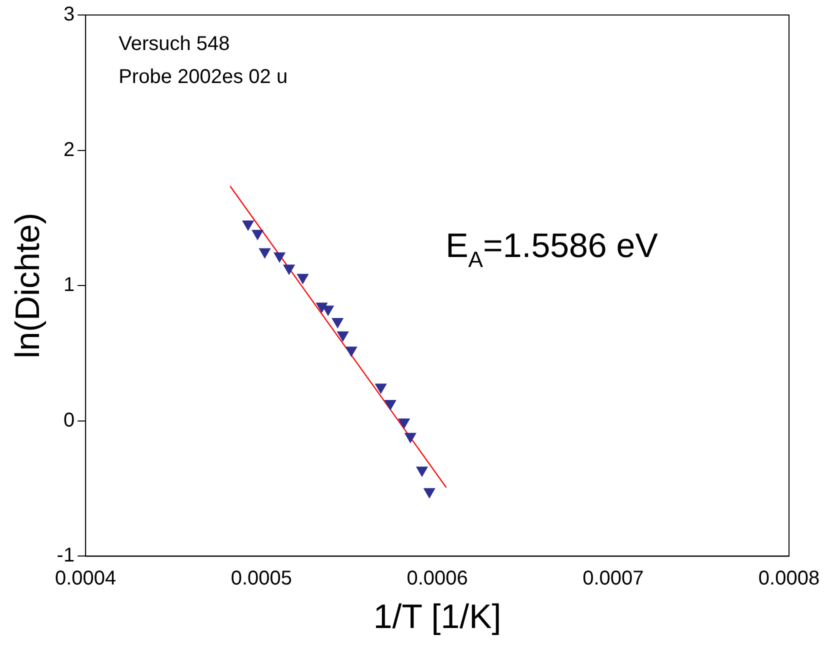  What do you see at coordinates (261, 579) in the screenshot?
I see `x-tick-label: 0.0005` at bounding box center [261, 579].